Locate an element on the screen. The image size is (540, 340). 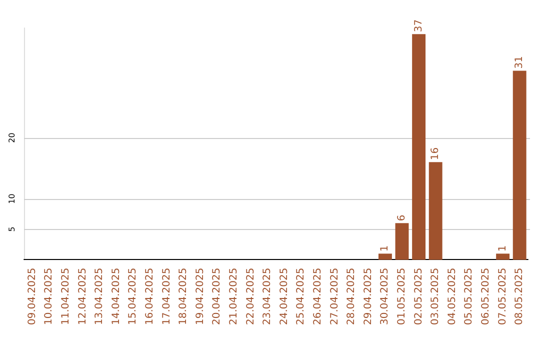
data-label: 16 is located at coordinates (436, 153).